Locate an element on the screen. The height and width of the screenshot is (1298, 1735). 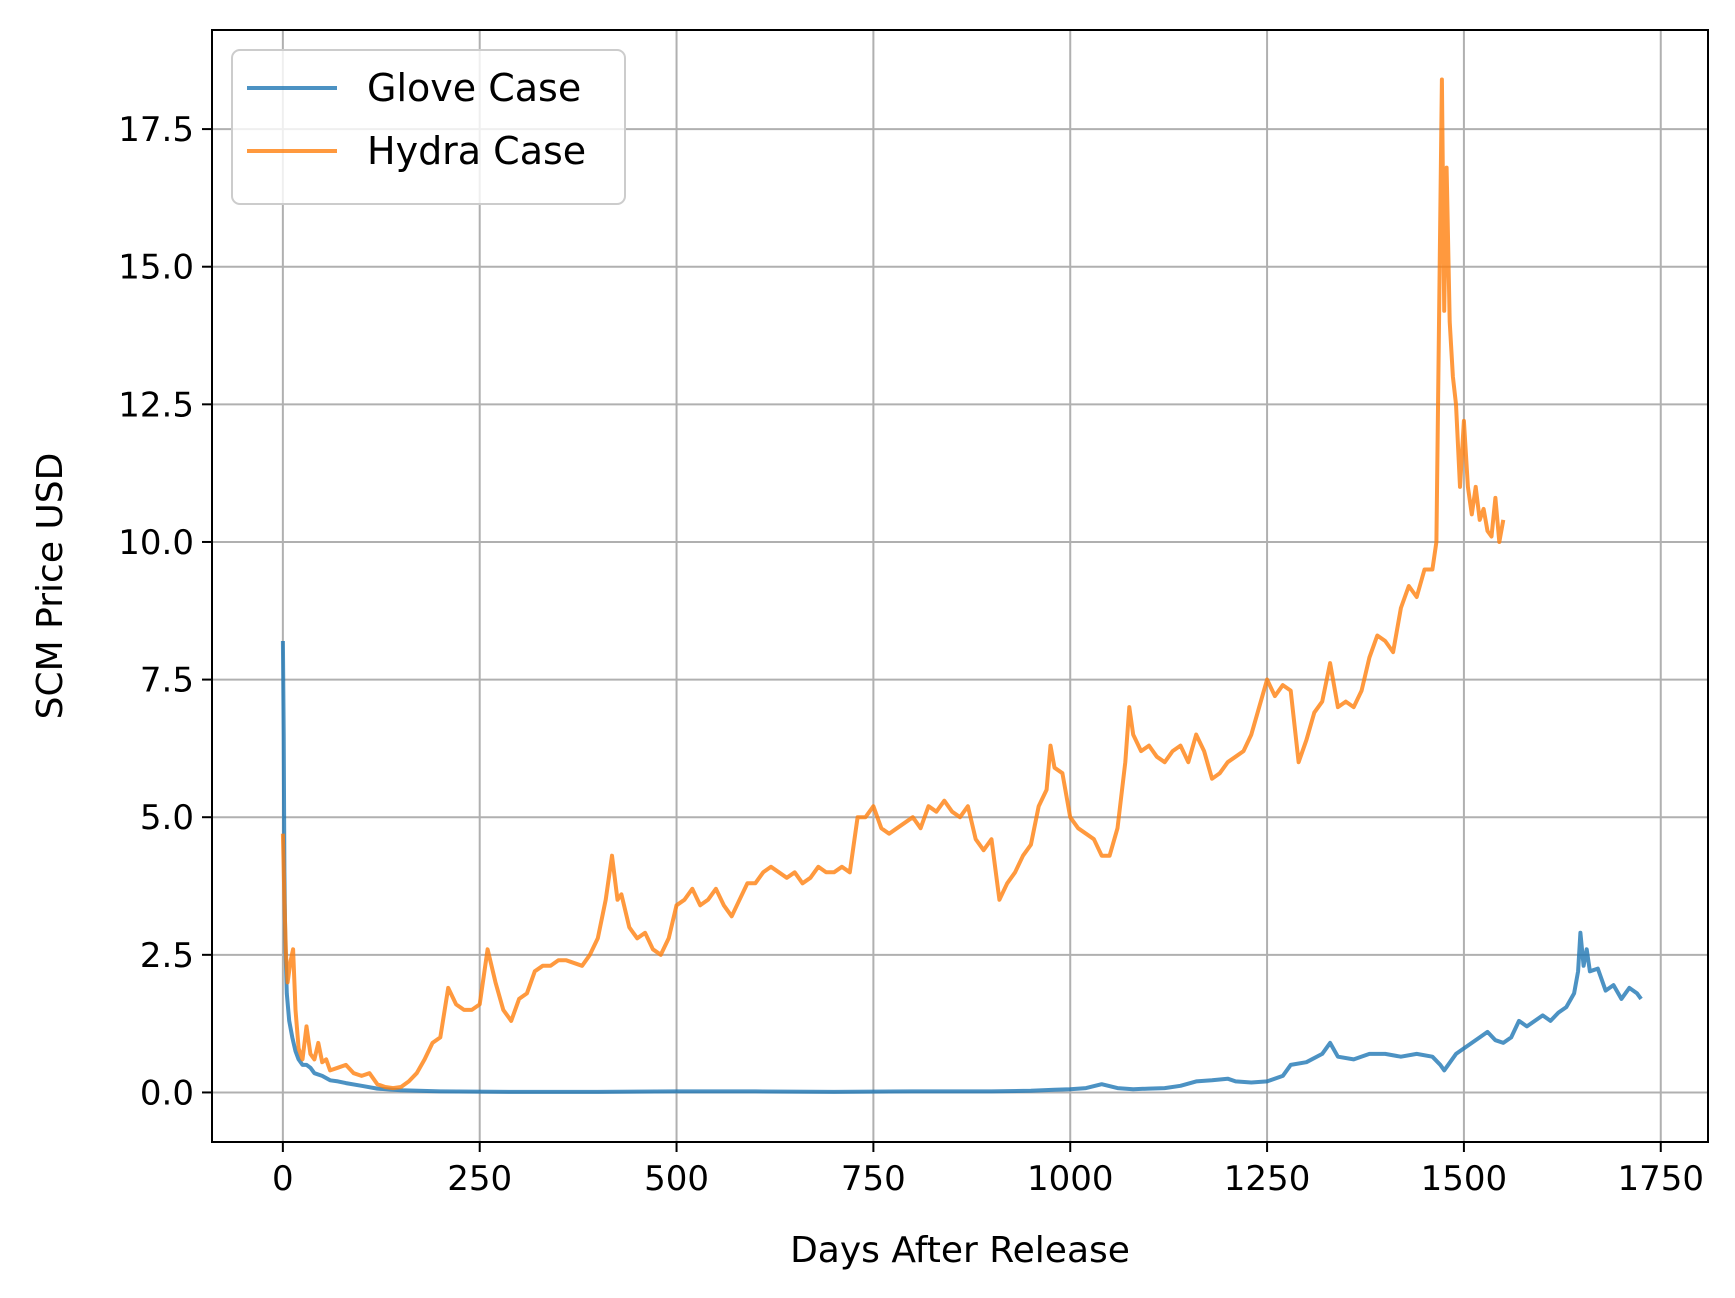
y-tick-label: 10.0 is located at coordinates (156, 543).